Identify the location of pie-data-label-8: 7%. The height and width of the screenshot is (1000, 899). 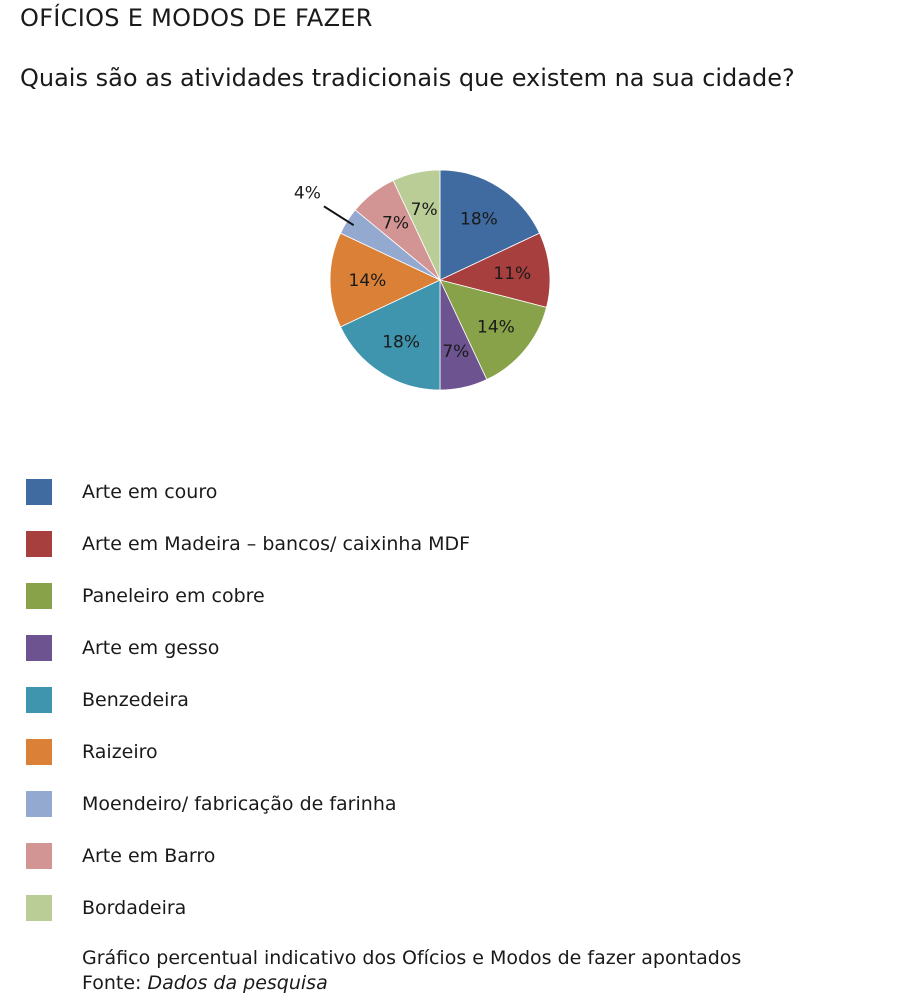
(395, 224).